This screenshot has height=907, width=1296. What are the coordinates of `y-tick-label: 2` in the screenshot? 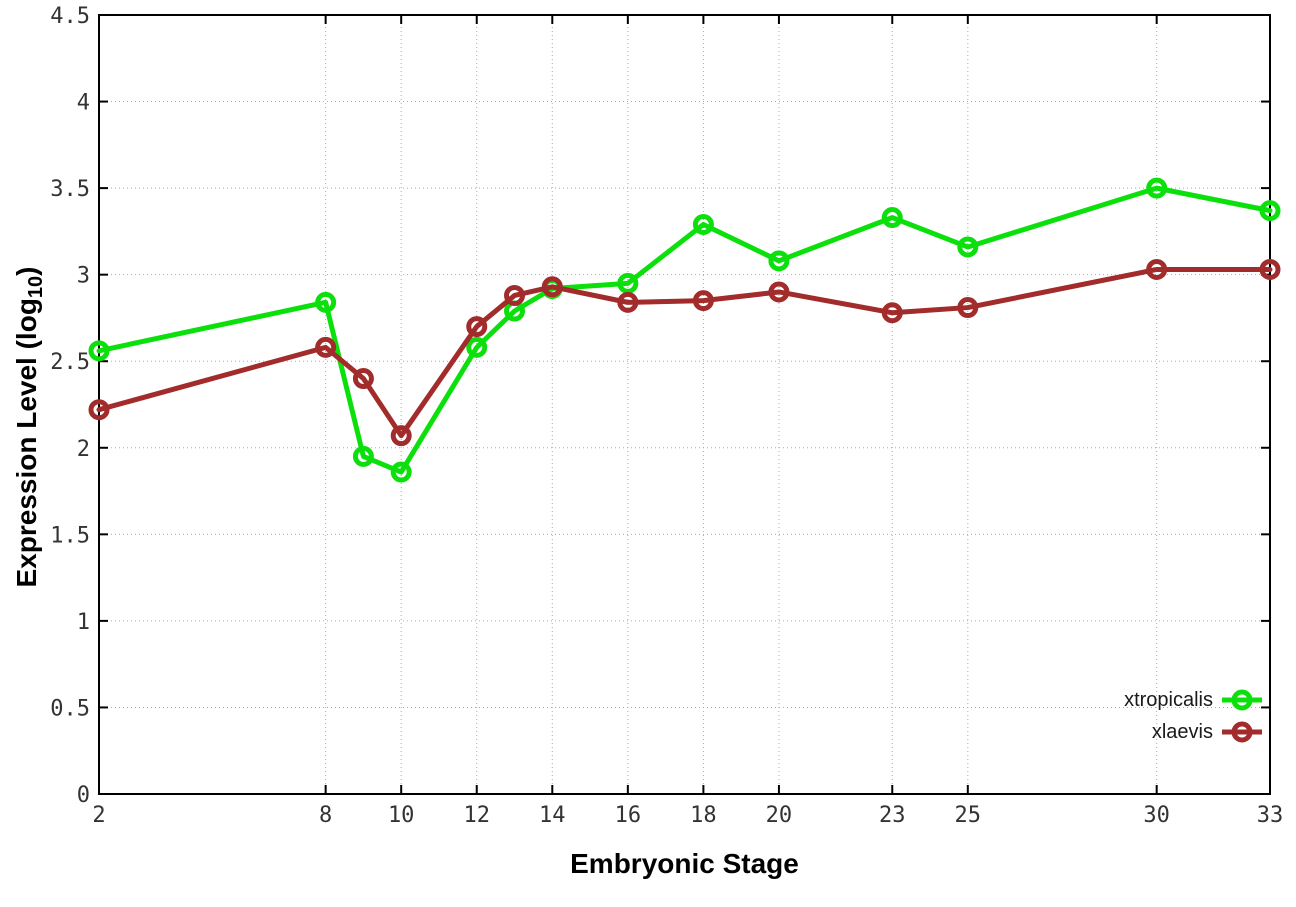 It's located at (83, 449).